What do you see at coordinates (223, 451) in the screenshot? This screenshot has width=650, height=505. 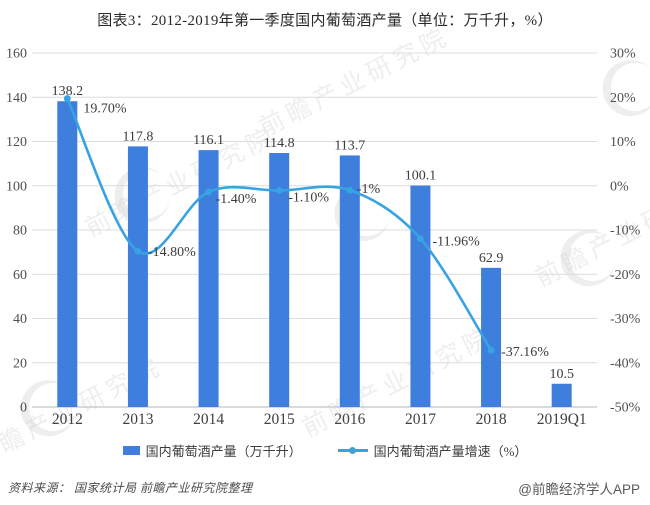 I see `legend-label-production: 国内葡萄酒产量（万千升）` at bounding box center [223, 451].